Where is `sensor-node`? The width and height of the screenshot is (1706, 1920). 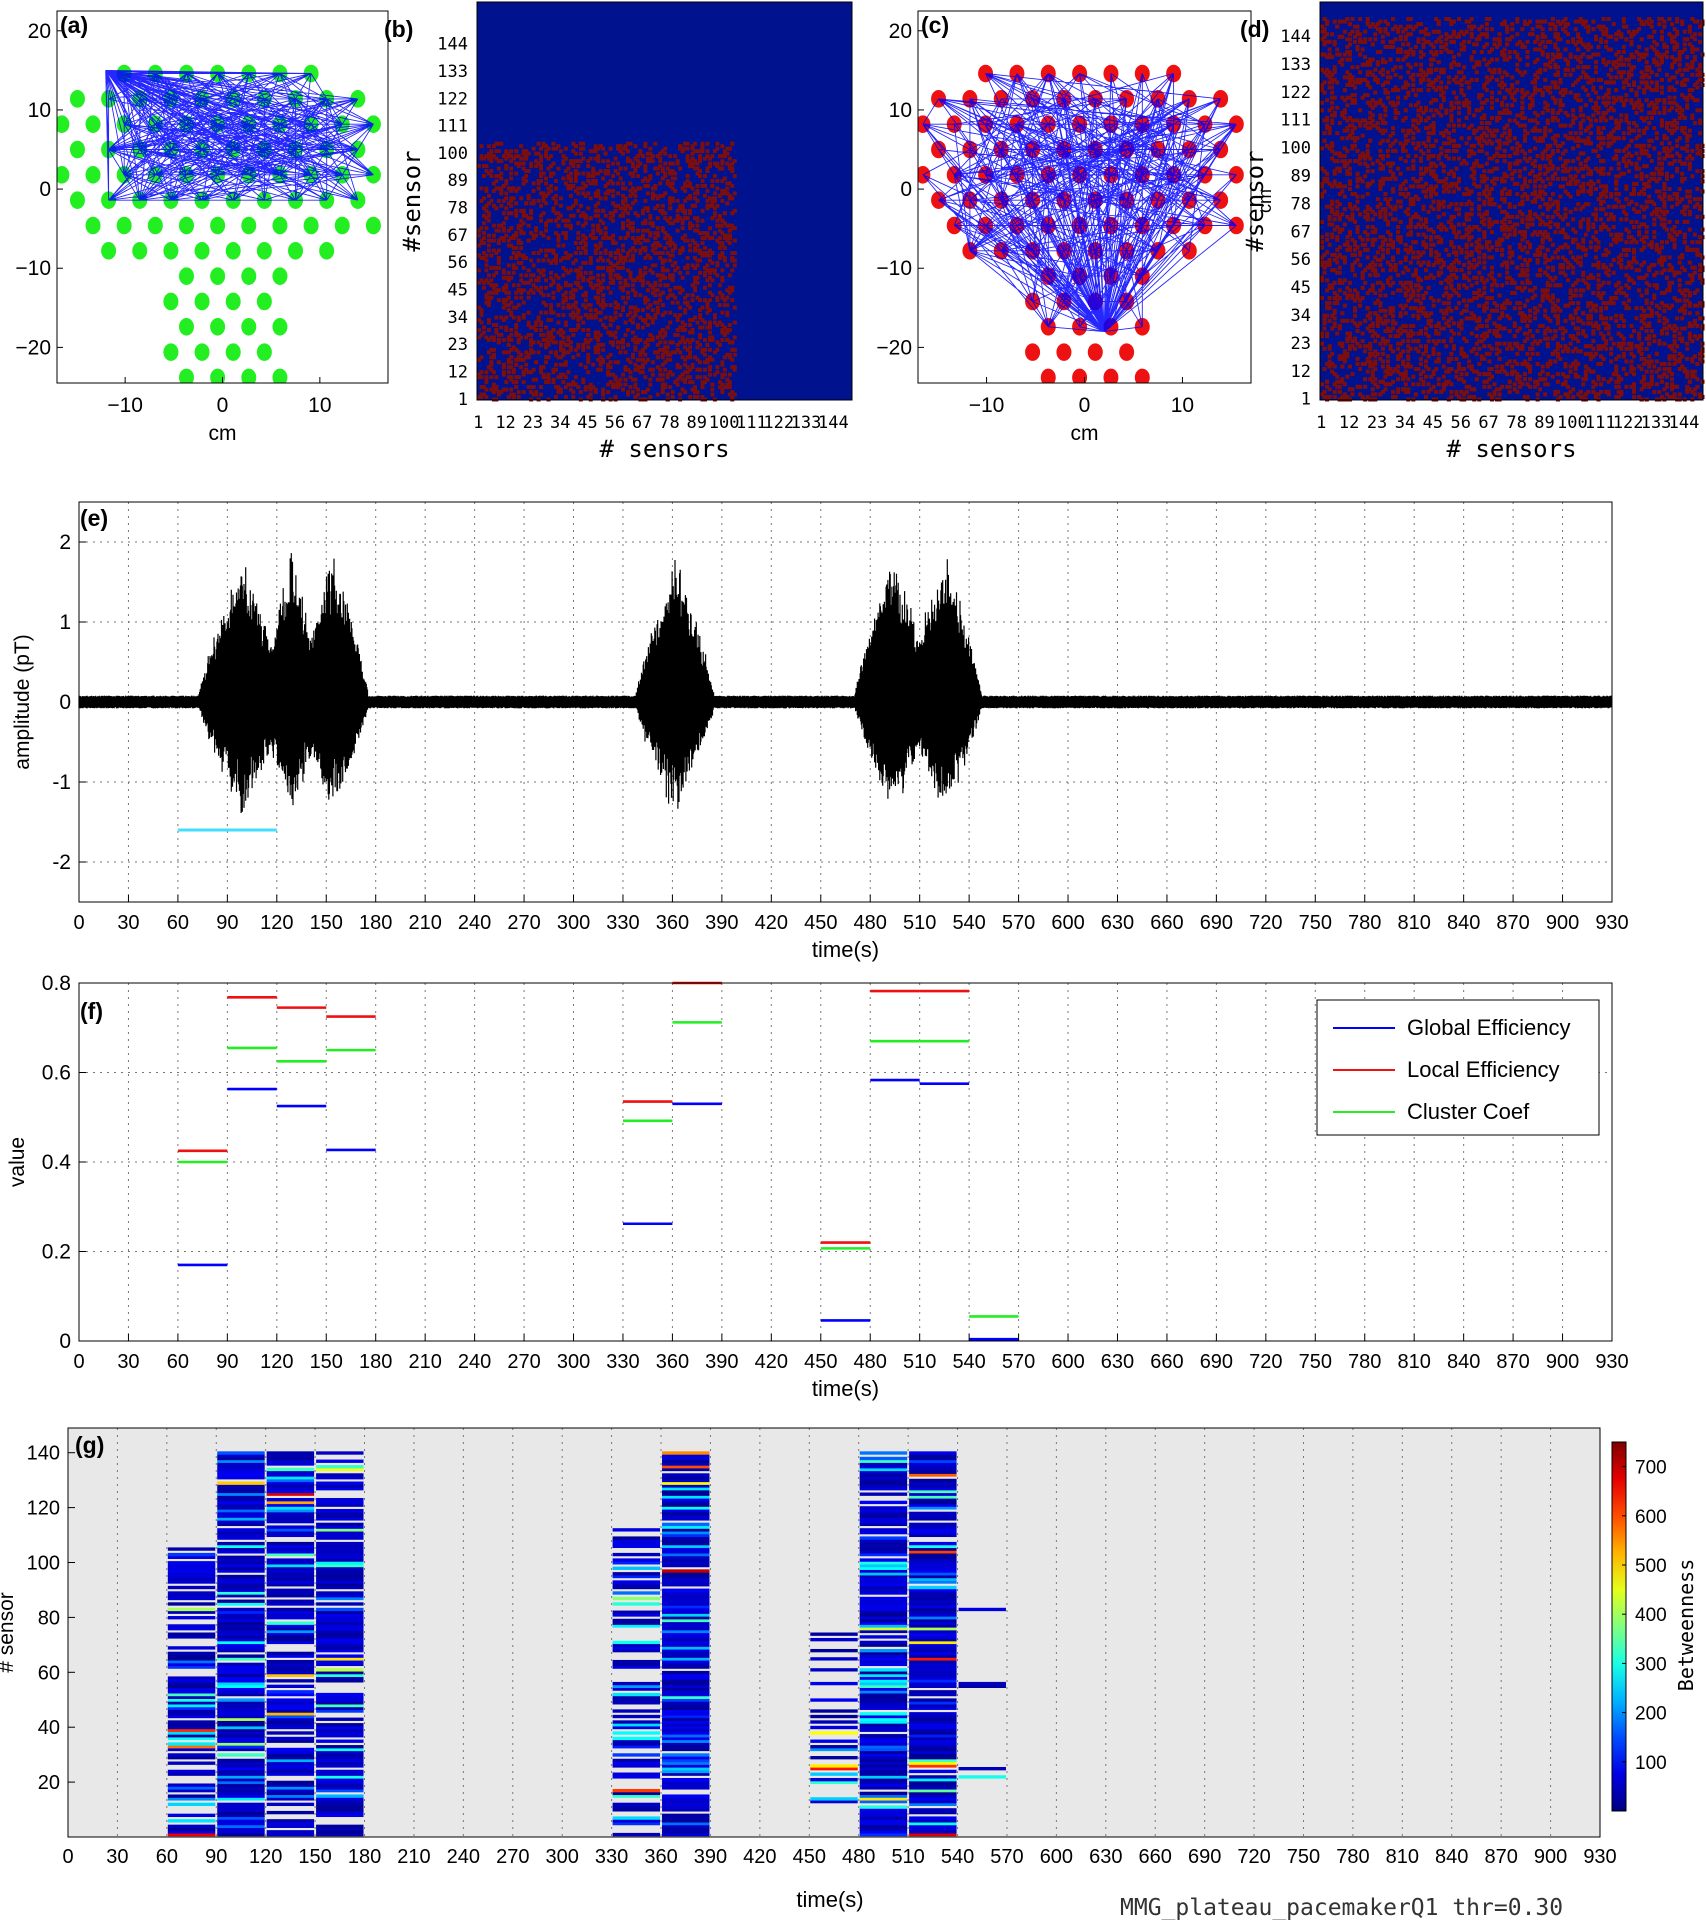 sensor-node is located at coordinates (327, 251).